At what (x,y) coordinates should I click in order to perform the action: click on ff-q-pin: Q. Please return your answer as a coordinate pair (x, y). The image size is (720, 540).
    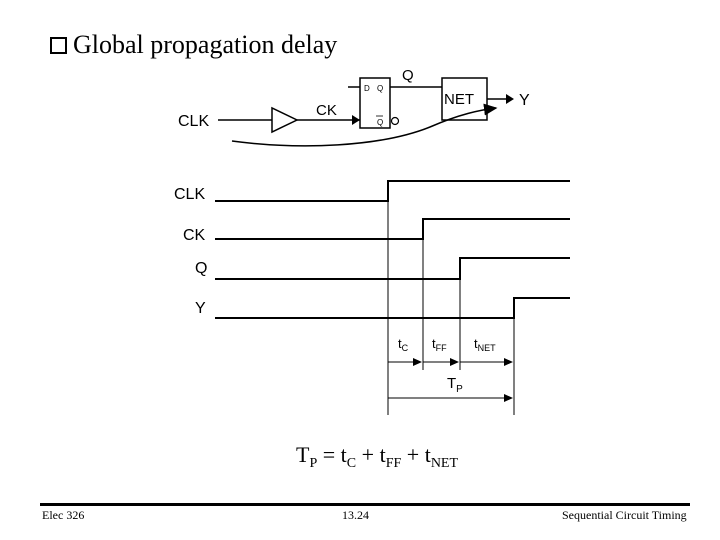
    Looking at the image, I should click on (380, 88).